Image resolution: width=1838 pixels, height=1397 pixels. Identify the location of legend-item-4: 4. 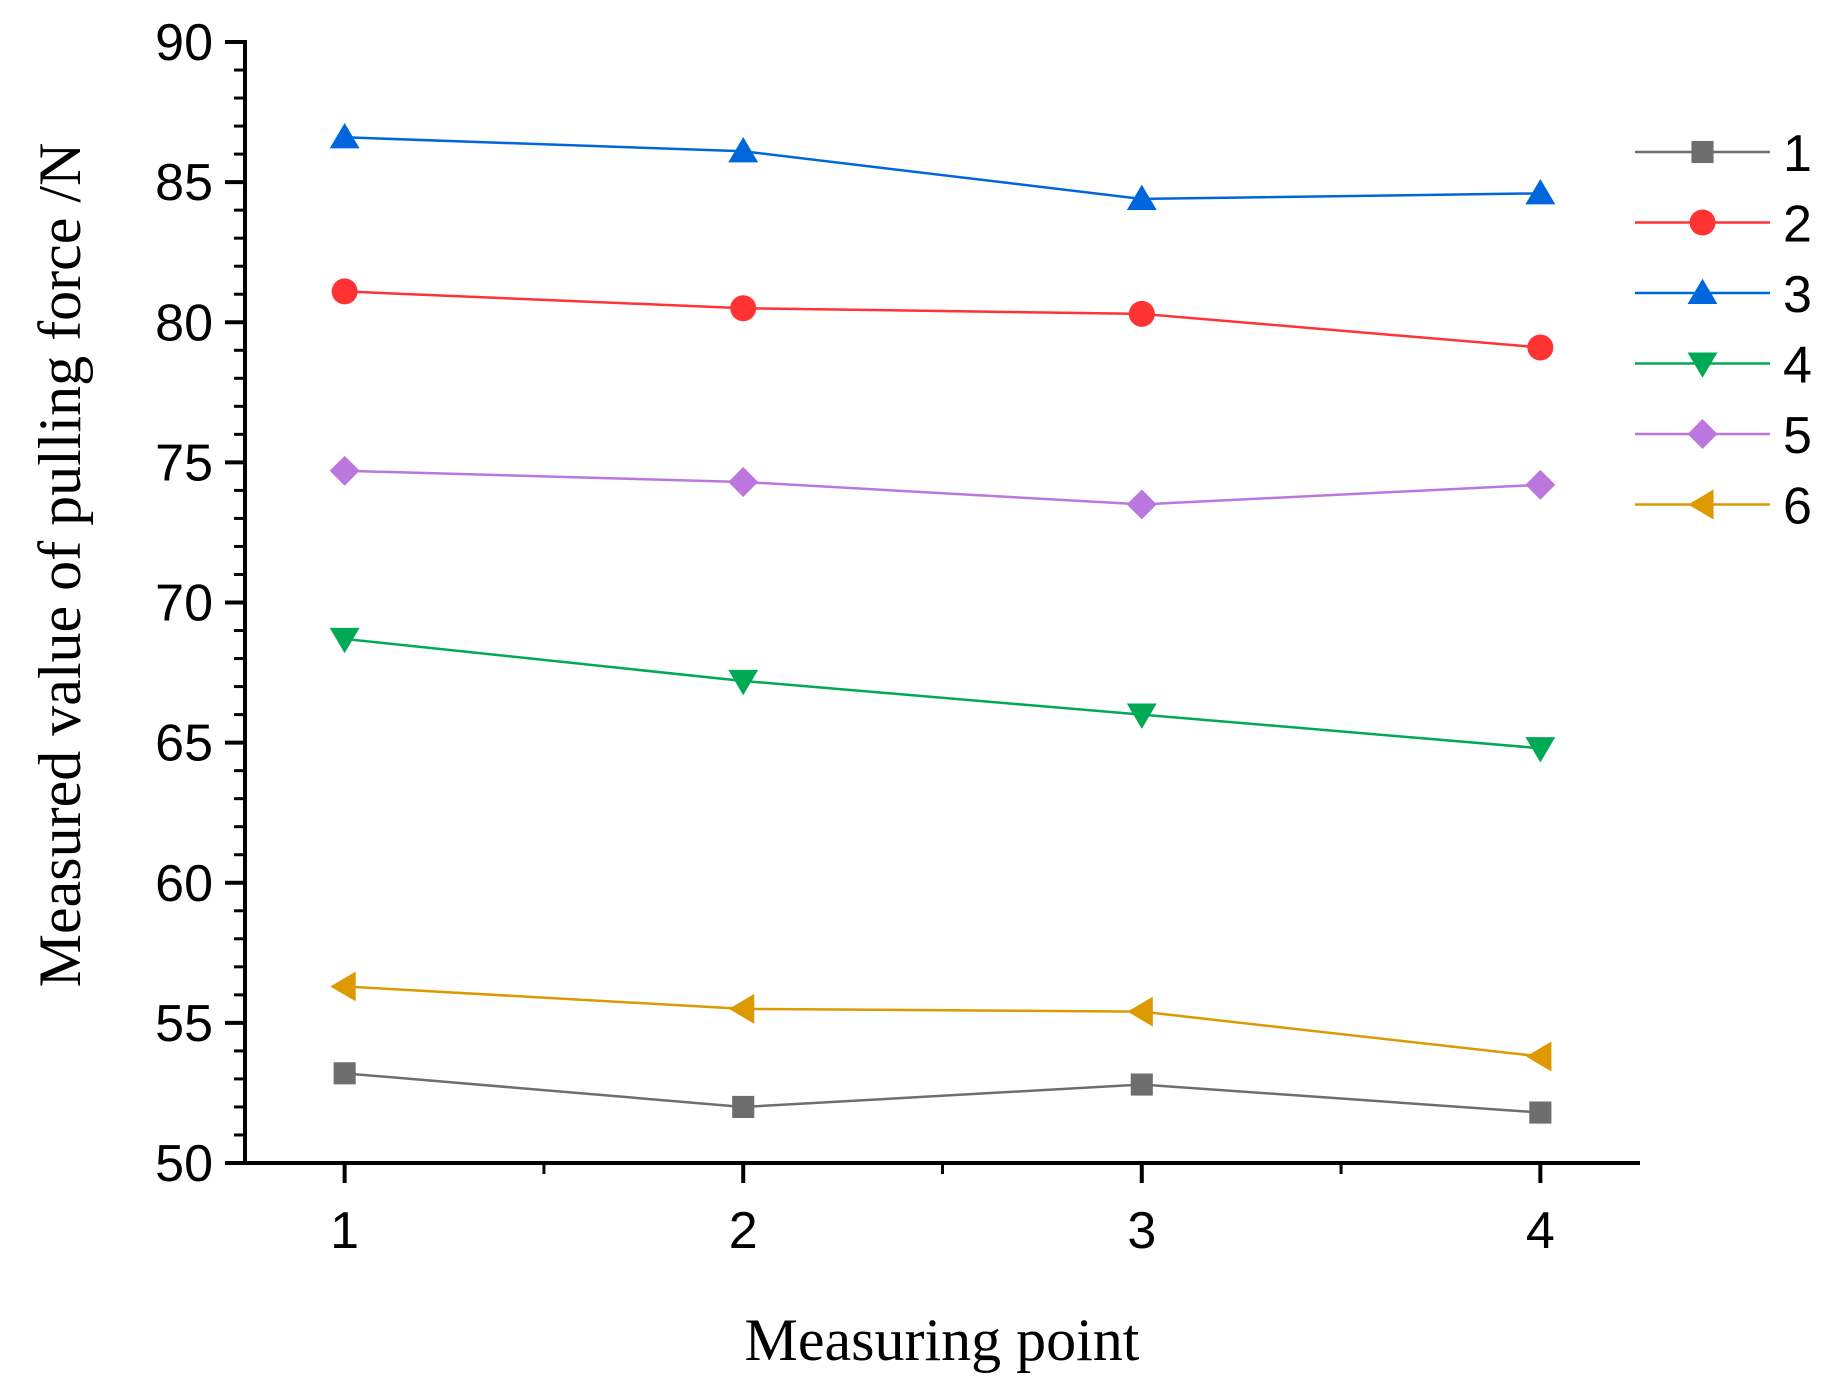
(1723, 366).